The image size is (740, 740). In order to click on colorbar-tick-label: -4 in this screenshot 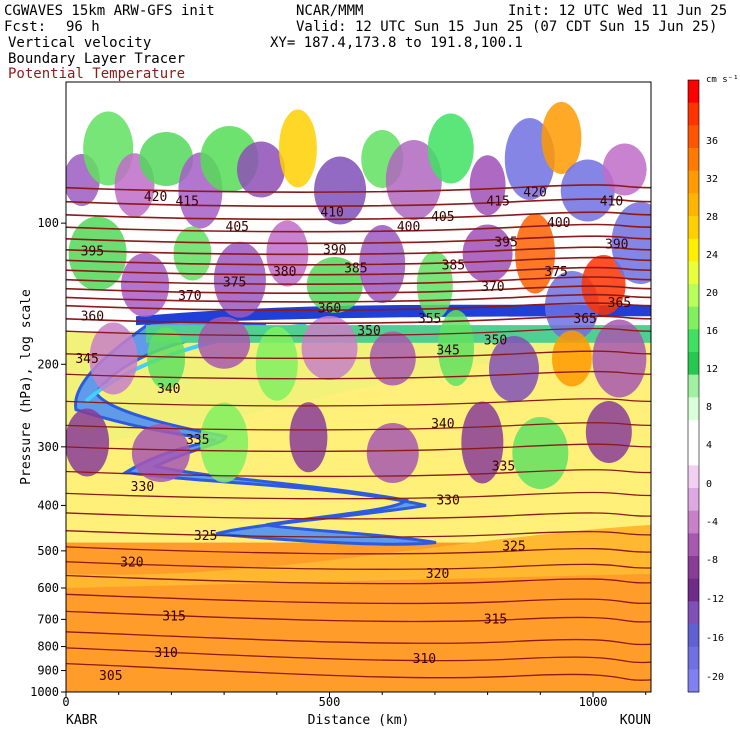, I will do `click(712, 522)`.